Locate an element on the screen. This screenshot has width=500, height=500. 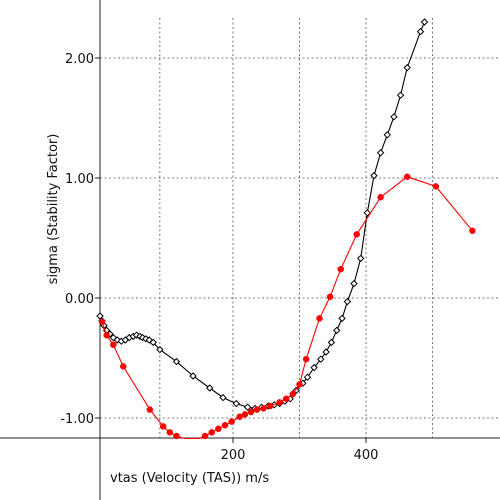
x-tick-label: 200 is located at coordinates (233, 455).